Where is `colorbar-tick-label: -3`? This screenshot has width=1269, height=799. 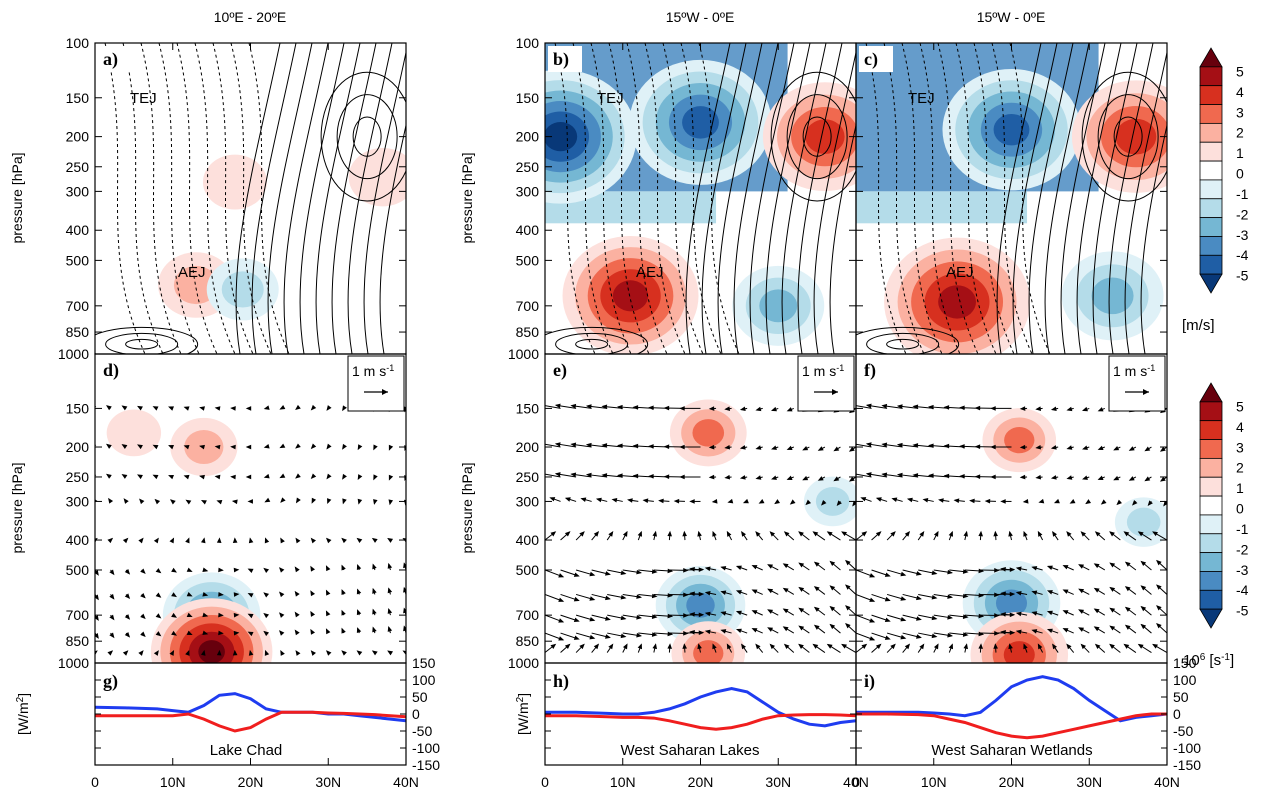
colorbar-tick-label: -3 is located at coordinates (1242, 235).